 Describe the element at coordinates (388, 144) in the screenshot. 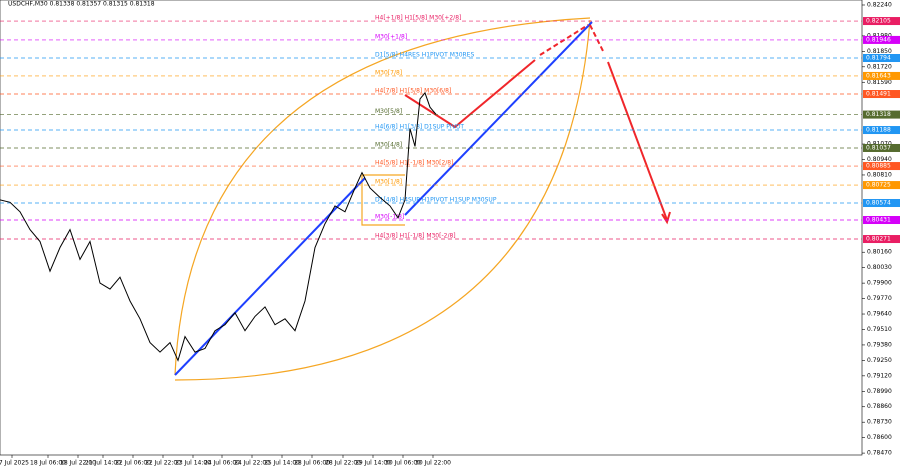

I see `level-text: M30[4/8]` at that location.